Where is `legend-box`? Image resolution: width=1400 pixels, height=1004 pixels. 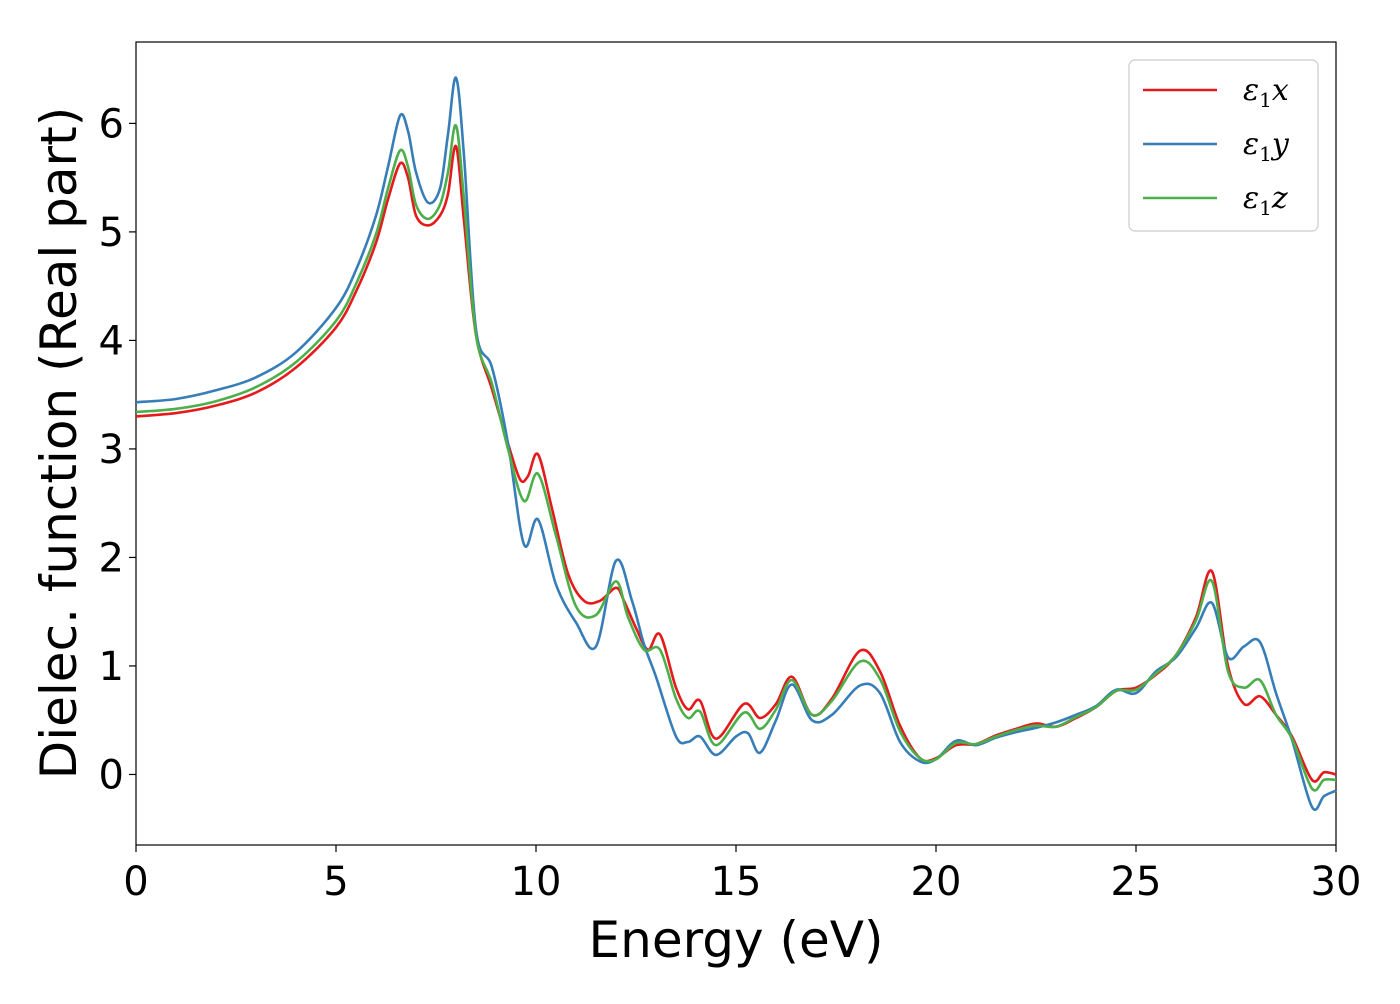
legend-box is located at coordinates (1223, 145).